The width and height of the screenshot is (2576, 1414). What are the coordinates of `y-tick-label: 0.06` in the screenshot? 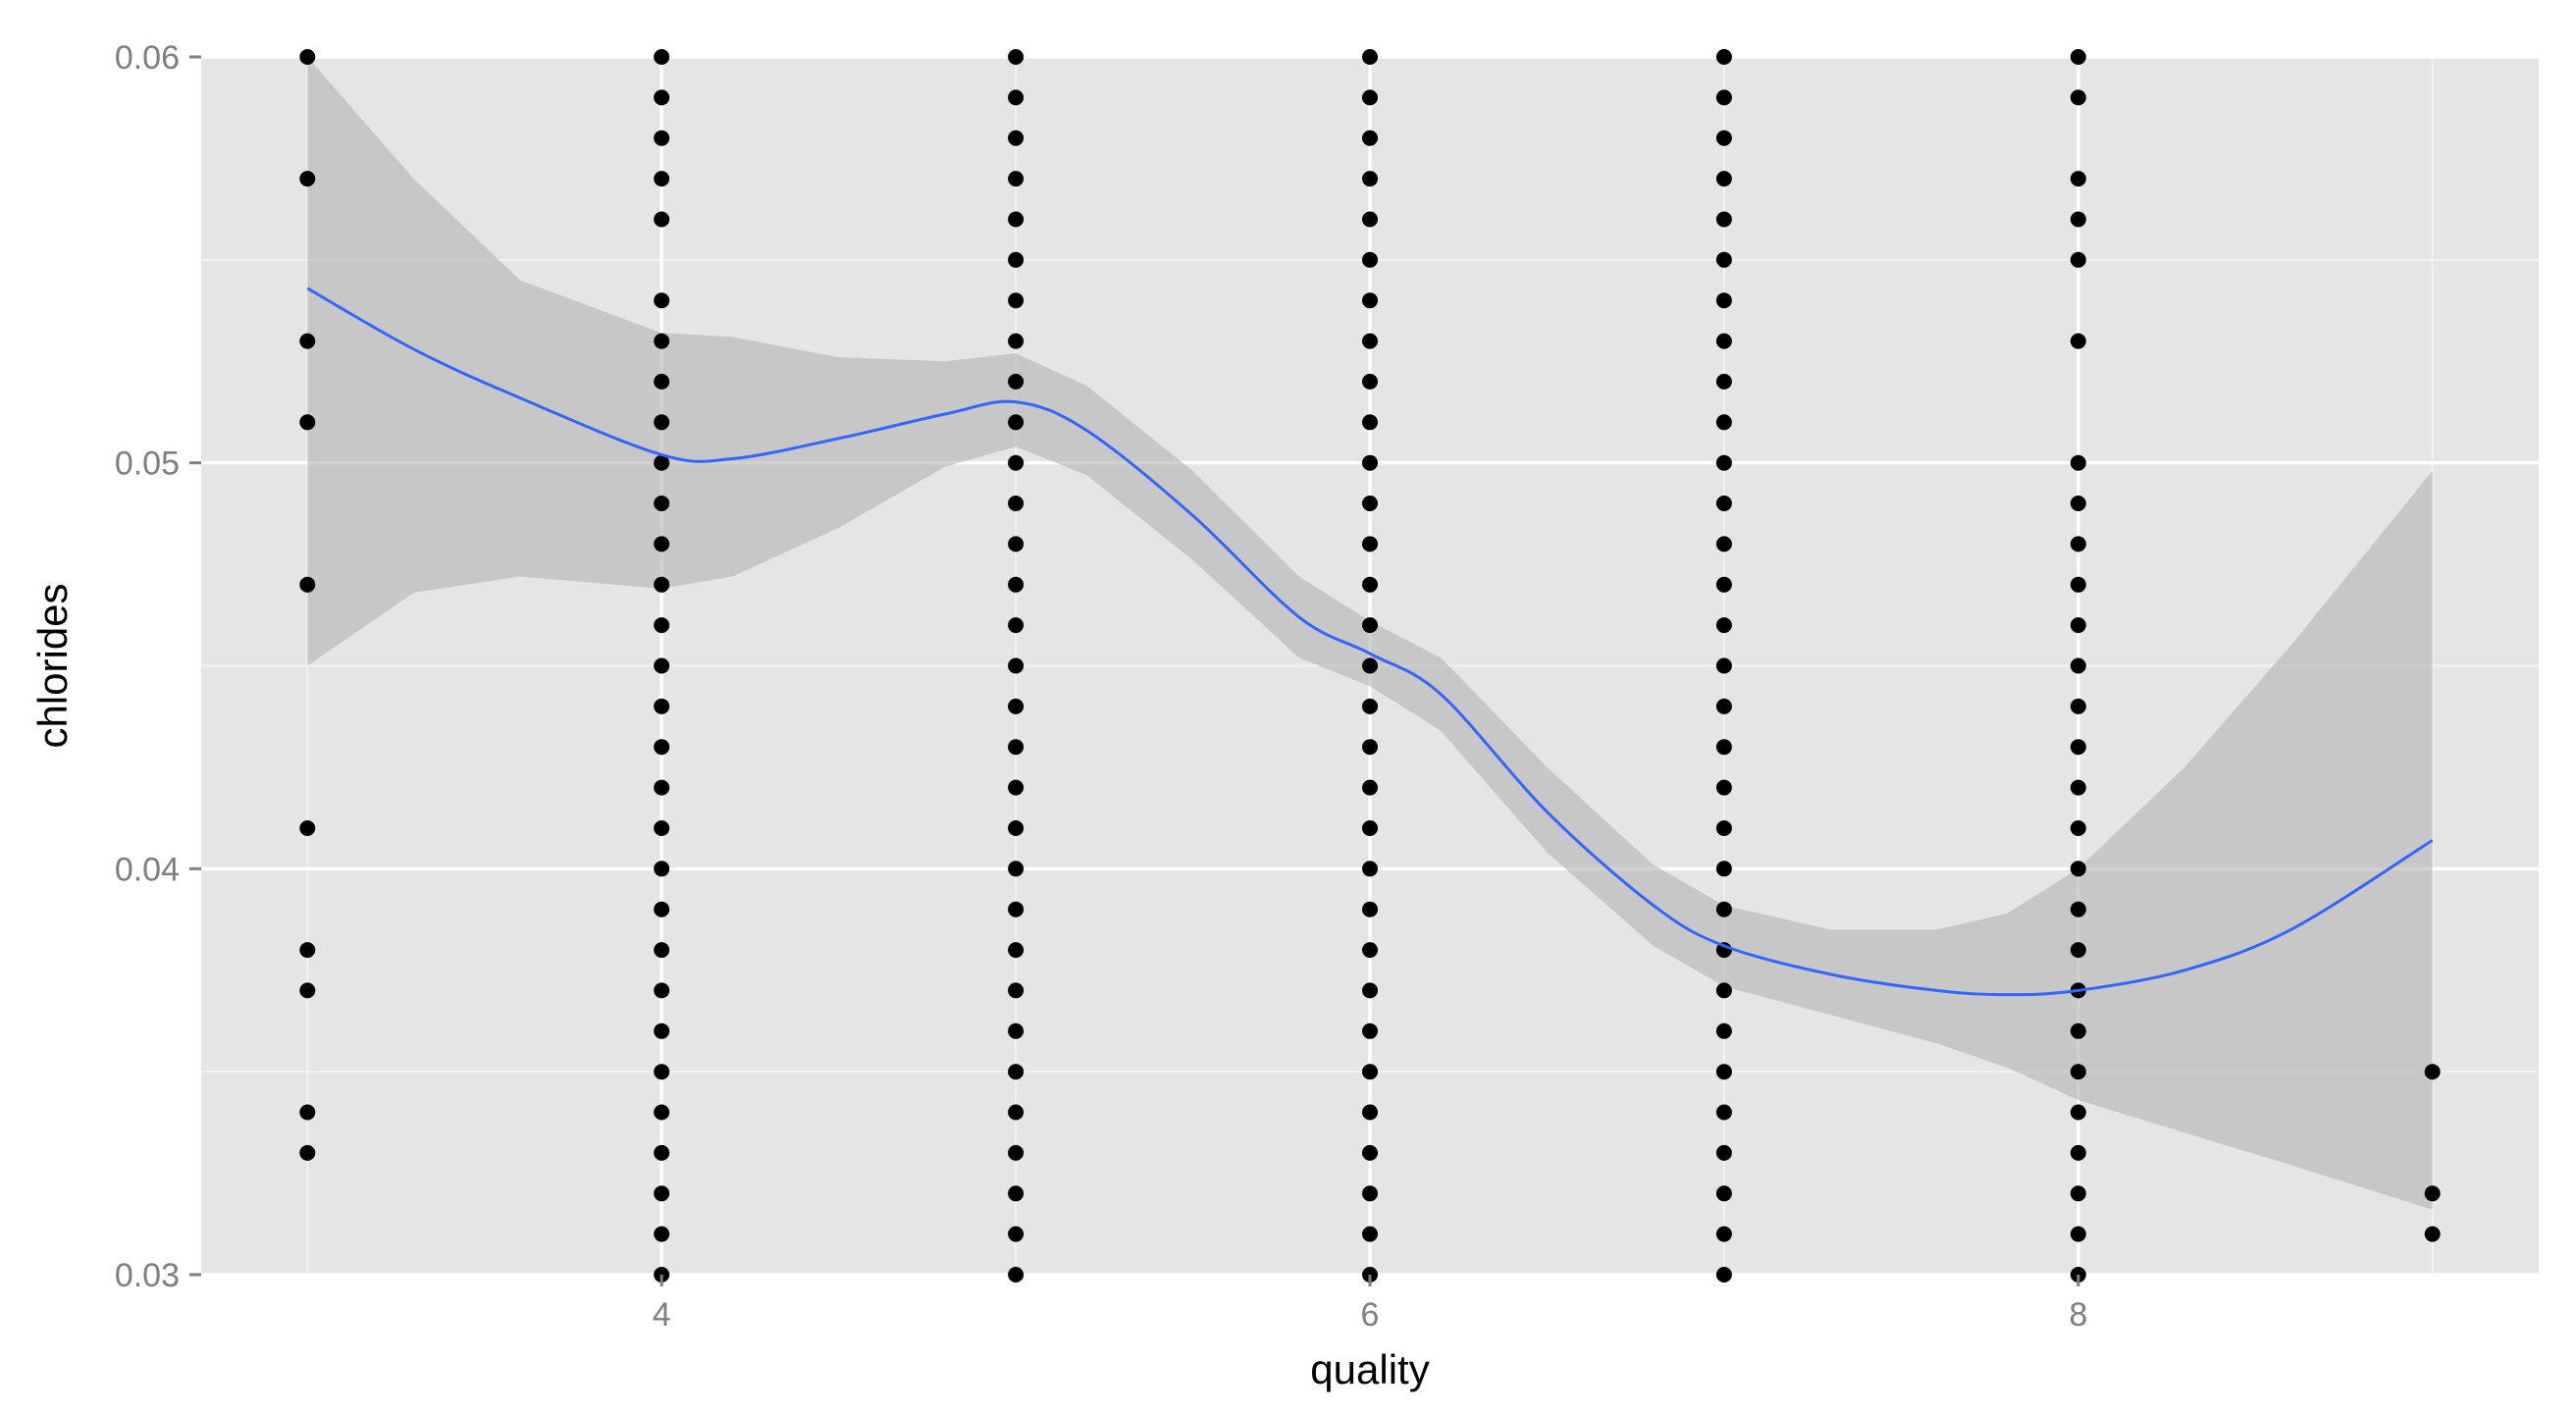 It's located at (147, 58).